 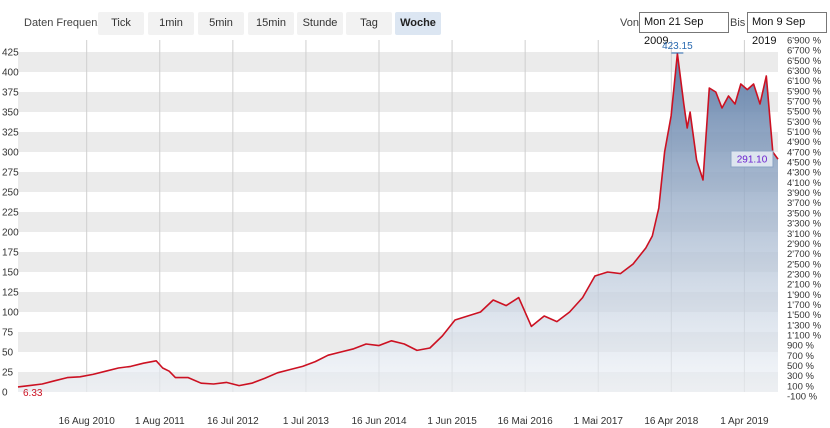 What do you see at coordinates (306, 421) in the screenshot?
I see `x-tick-label: 1 Jul 2013` at bounding box center [306, 421].